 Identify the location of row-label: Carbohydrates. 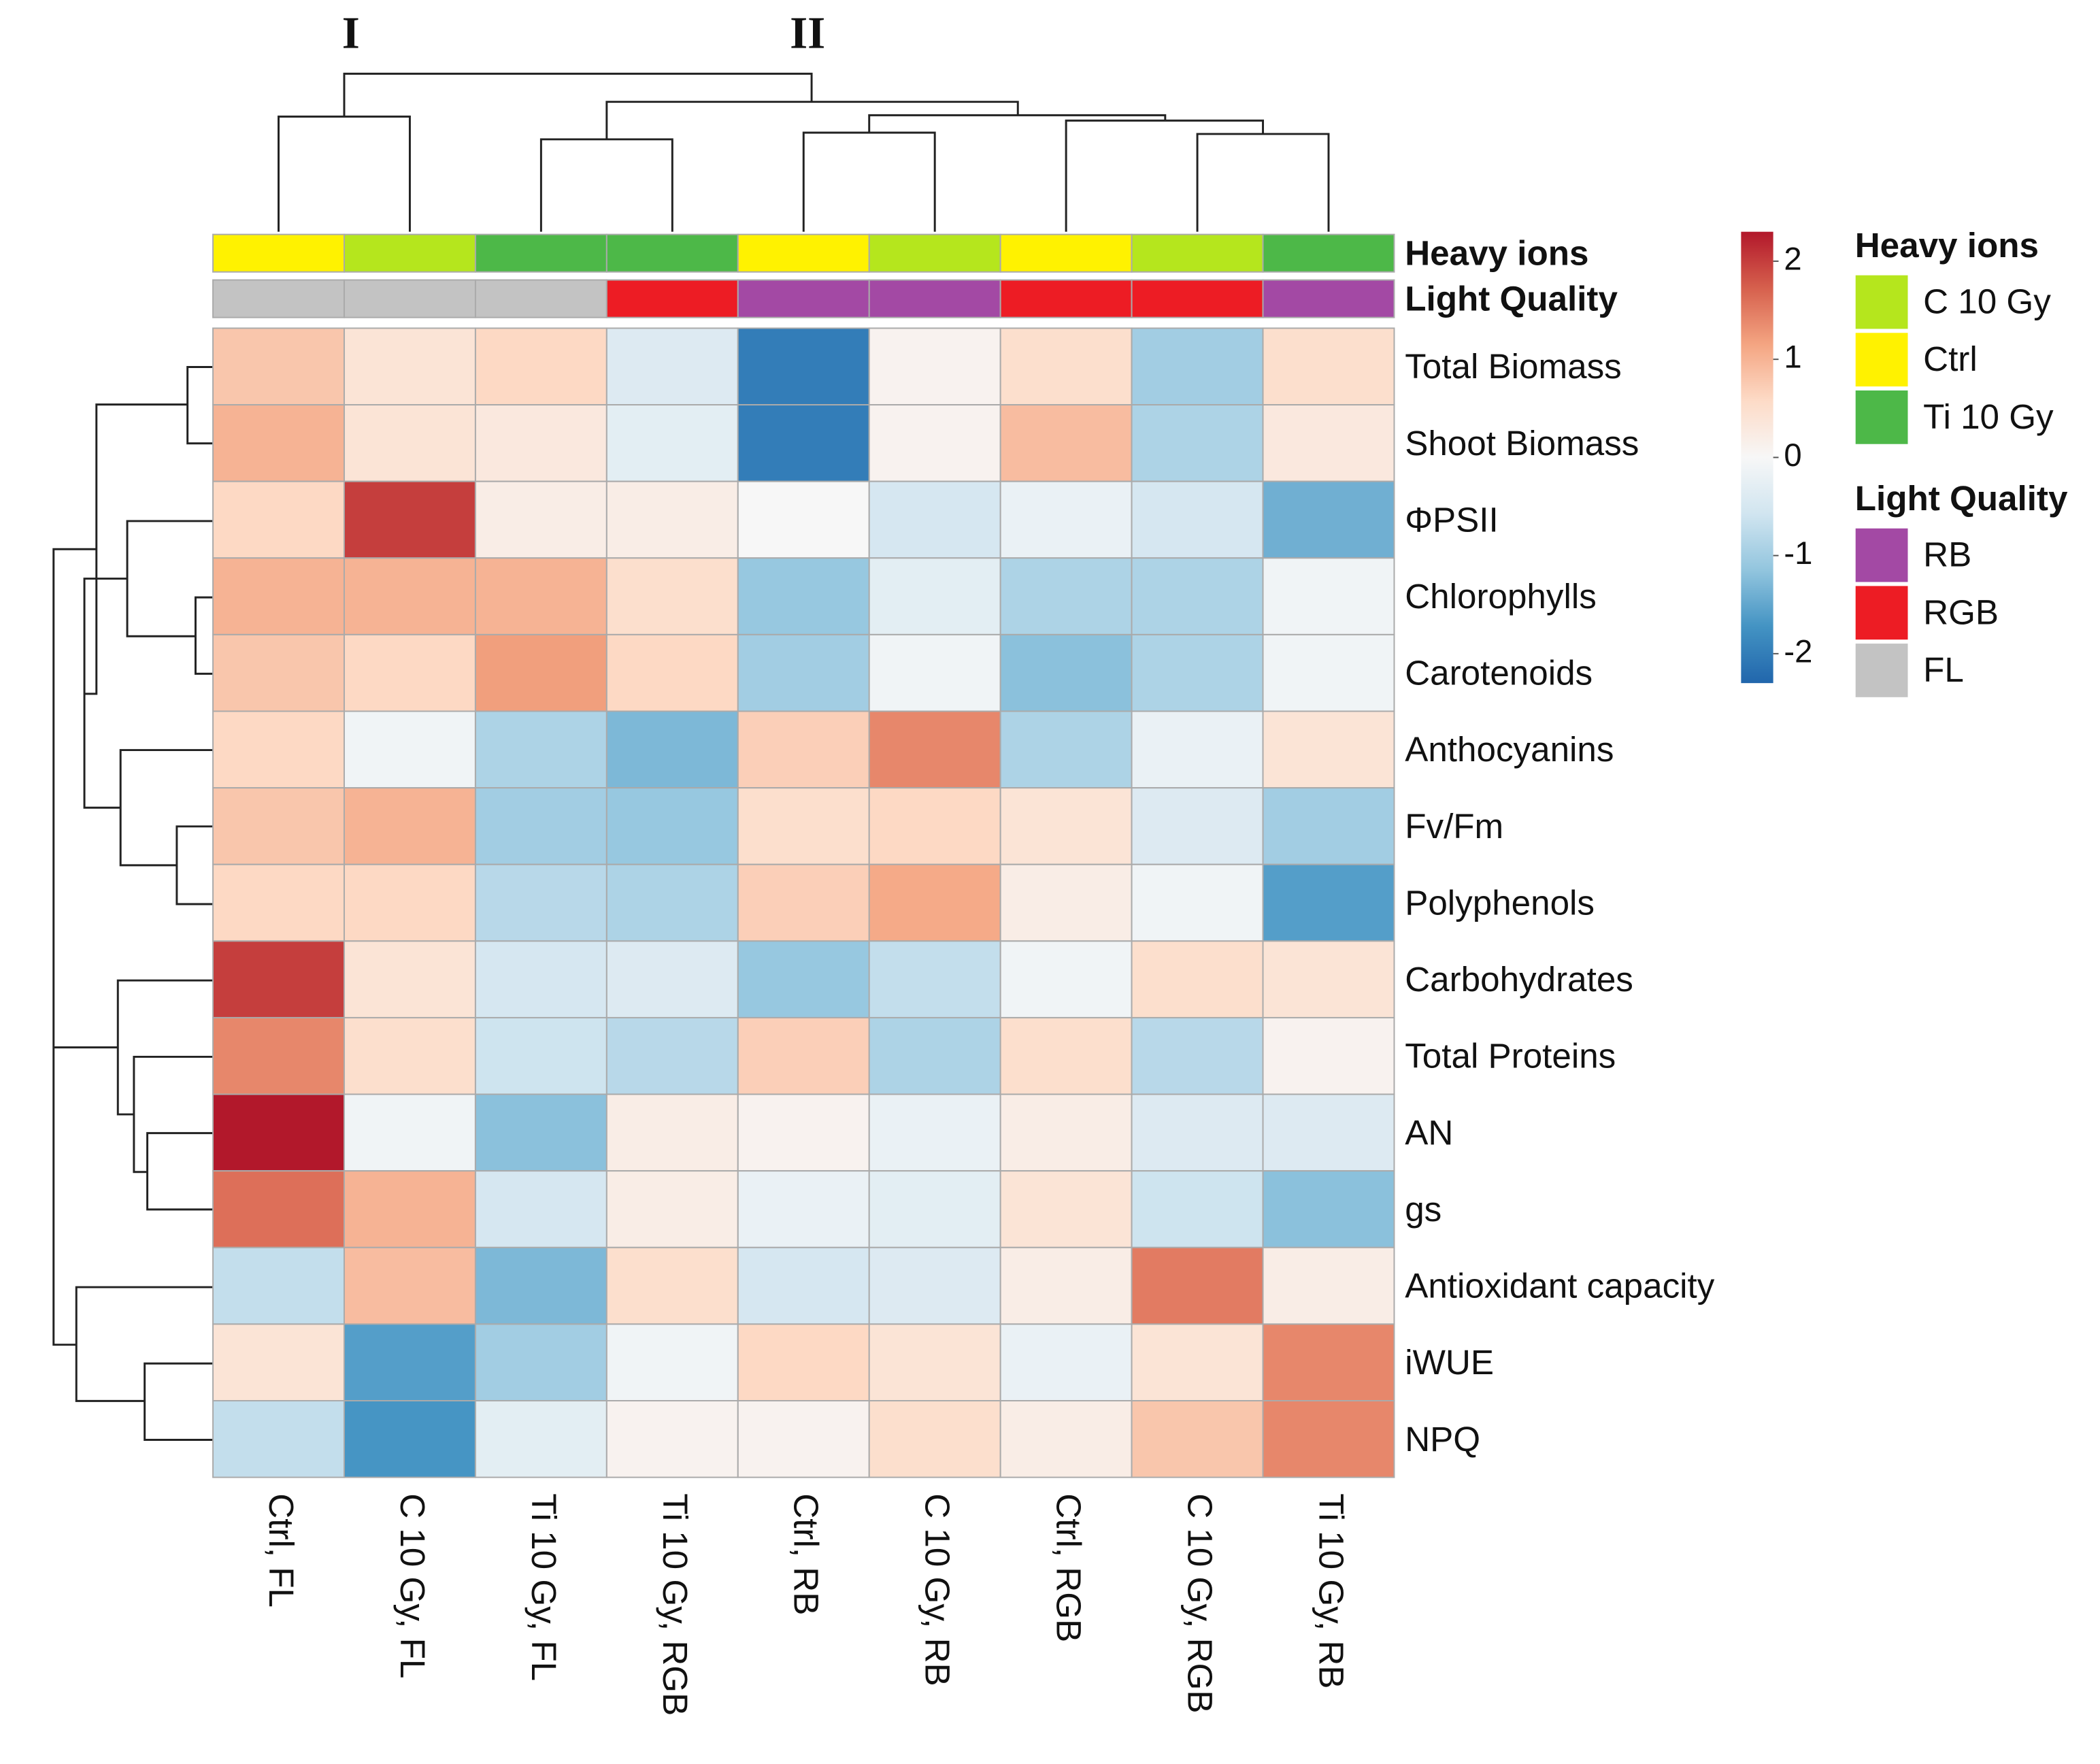
(1519, 979).